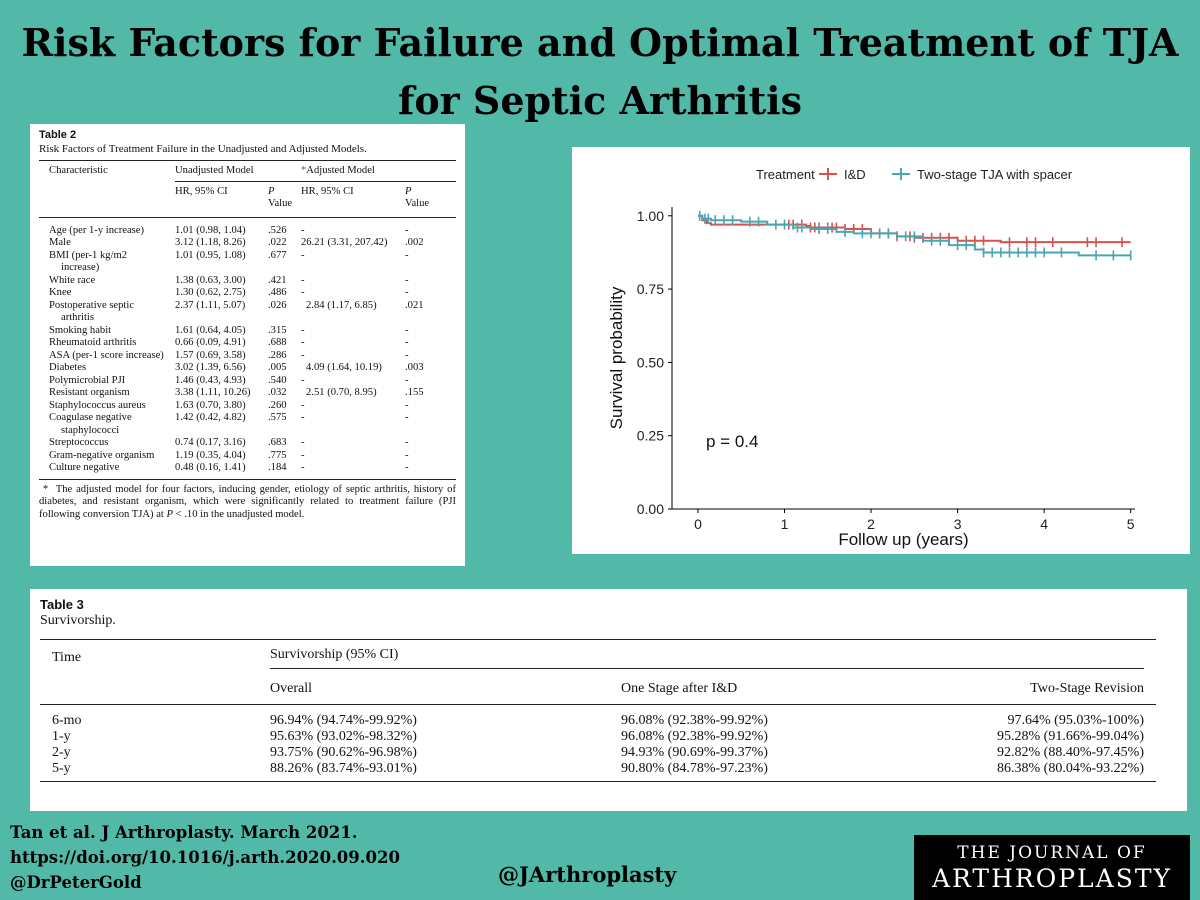 The width and height of the screenshot is (1200, 900). What do you see at coordinates (80, 330) in the screenshot?
I see `cell-characteristic: Smoking habit` at bounding box center [80, 330].